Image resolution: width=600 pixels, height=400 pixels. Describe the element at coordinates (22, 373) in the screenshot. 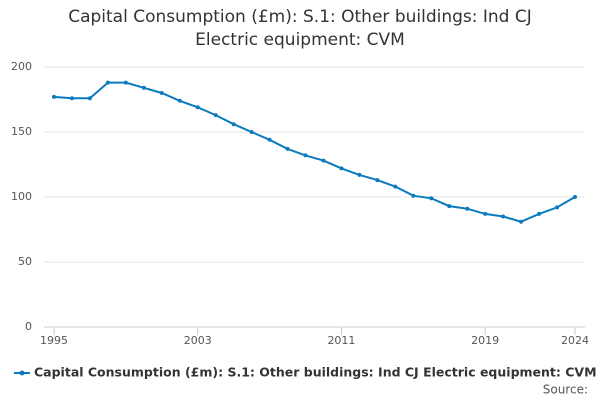

I see `legend-marker` at that location.